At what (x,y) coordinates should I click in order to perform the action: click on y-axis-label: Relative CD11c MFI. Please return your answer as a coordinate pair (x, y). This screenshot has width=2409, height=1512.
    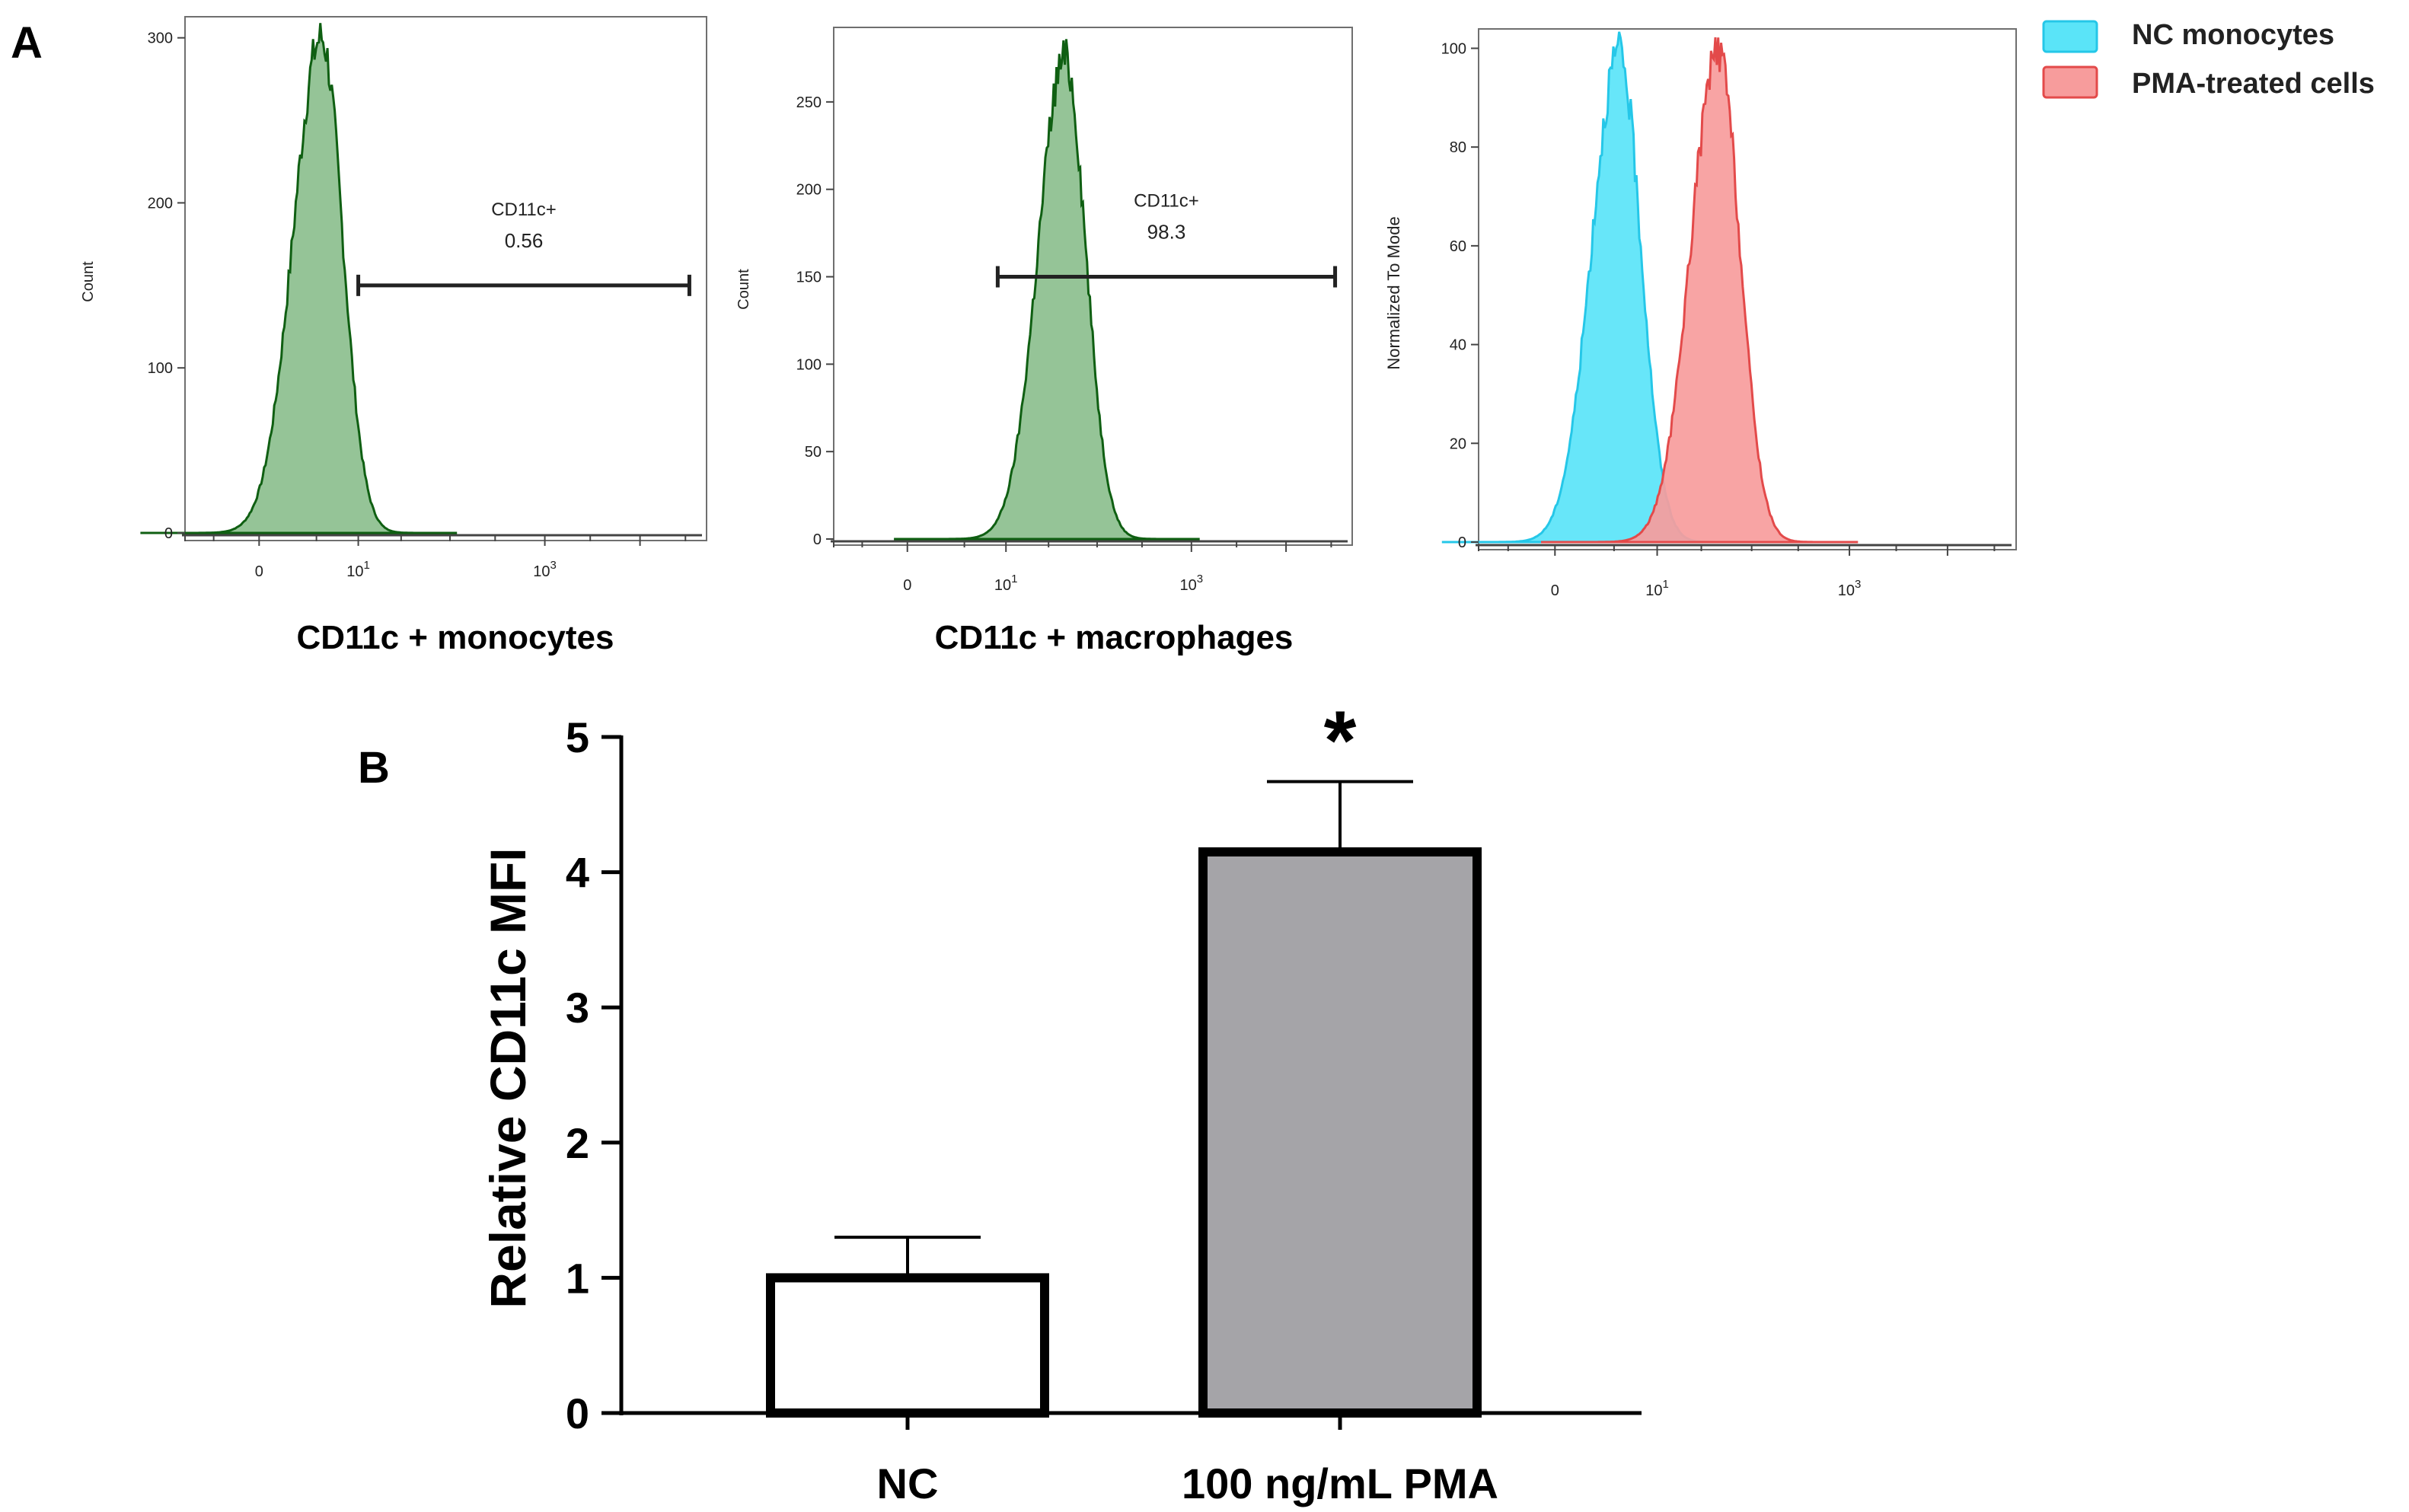
    Looking at the image, I should click on (508, 1077).